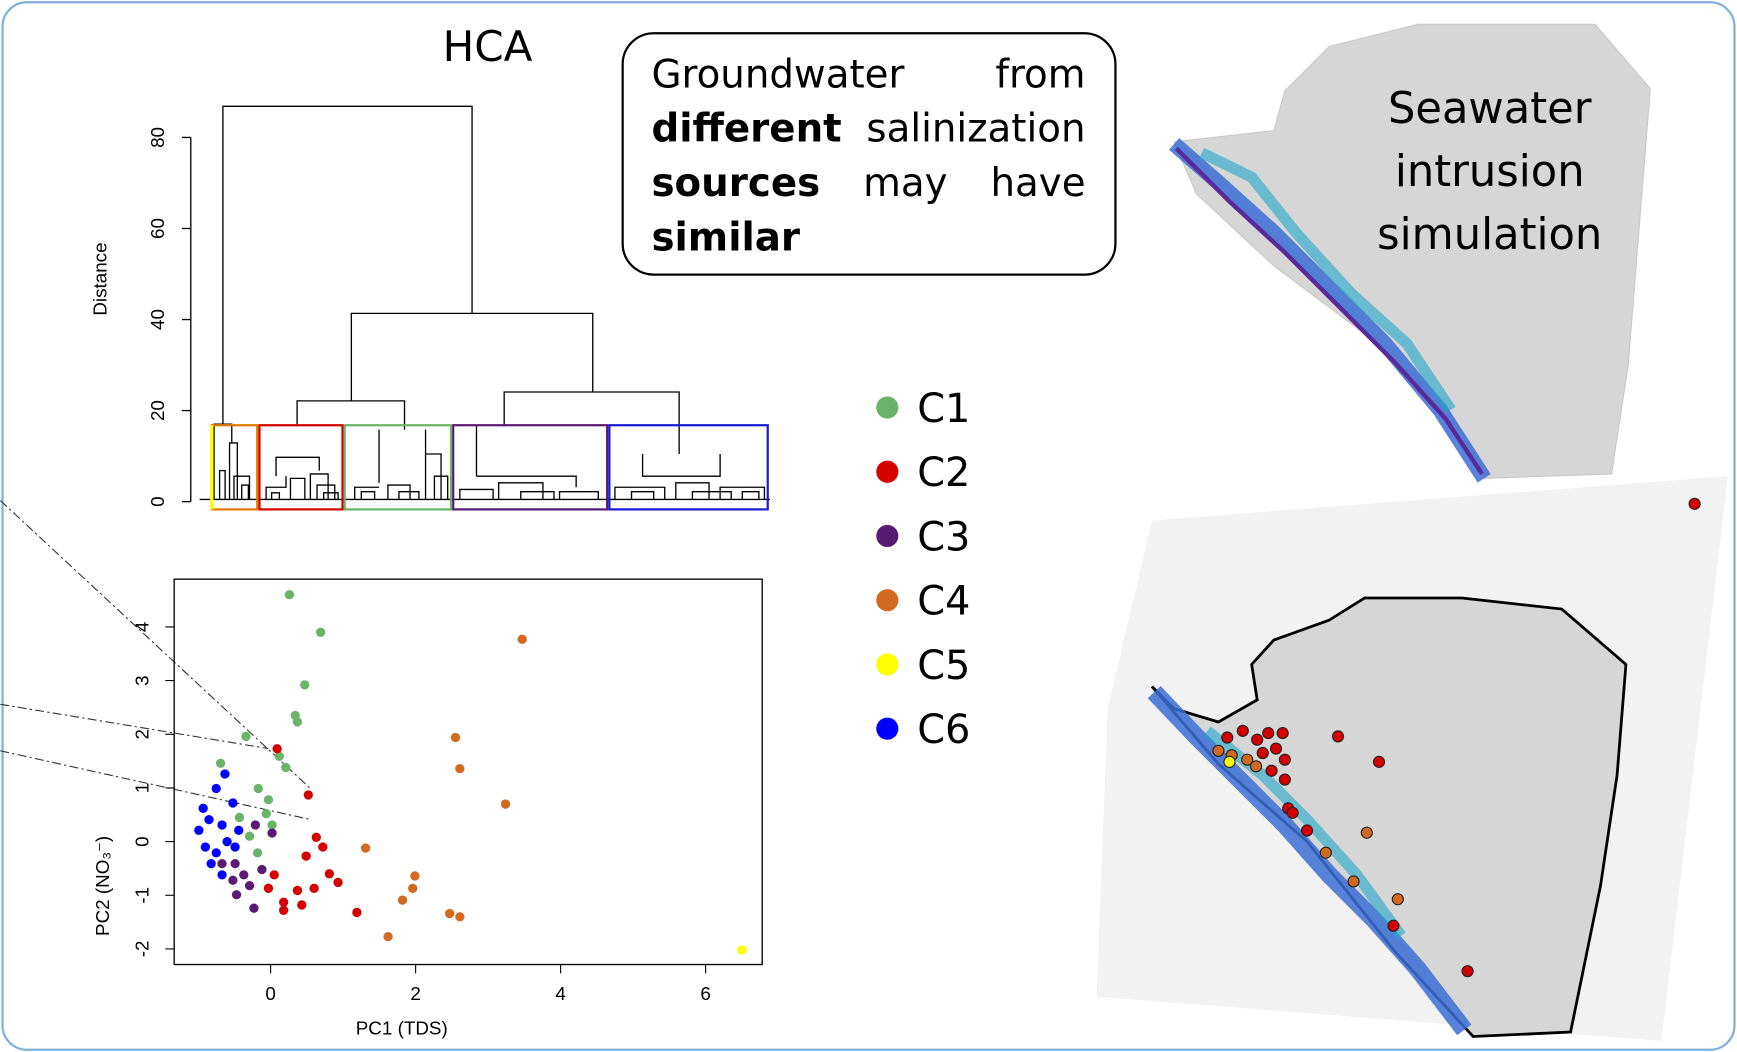 The width and height of the screenshot is (1737, 1052). I want to click on y-tick-label: 3, so click(142, 680).